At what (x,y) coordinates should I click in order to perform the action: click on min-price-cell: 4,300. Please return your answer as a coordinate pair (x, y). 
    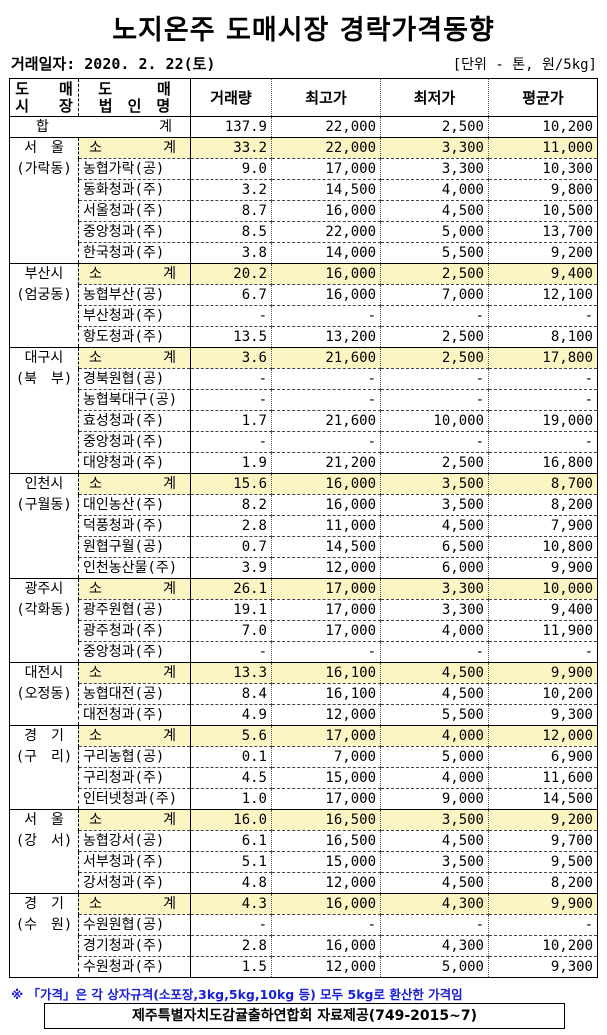
    Looking at the image, I should click on (434, 904).